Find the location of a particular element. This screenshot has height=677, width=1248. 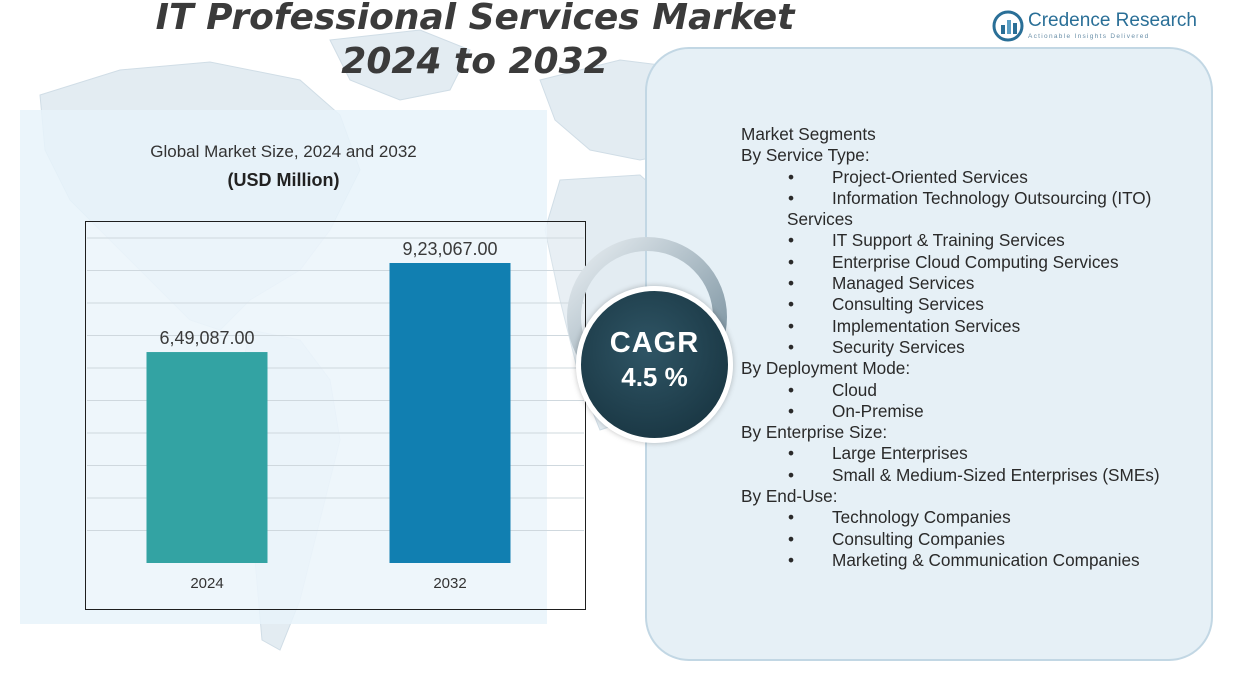

segment-item: Marketing & Communication Companies is located at coordinates (976, 561).